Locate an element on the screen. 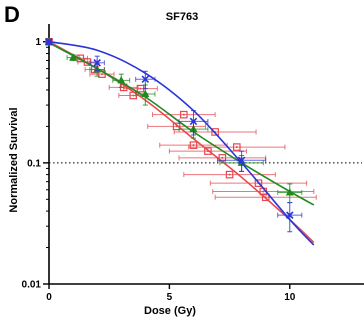 Image resolution: width=364 pixels, height=321 pixels. y-tick-label: 0.01 is located at coordinates (32, 285).